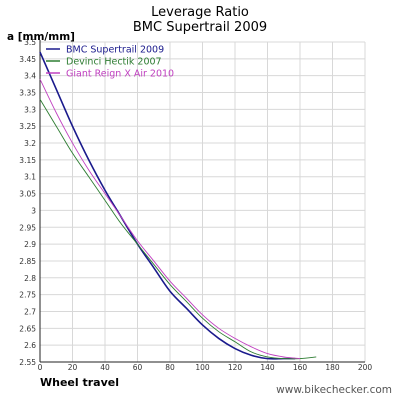 This screenshot has height=400, width=400. Describe the element at coordinates (27, 59) in the screenshot. I see `y-tick-label: 3.45` at that location.